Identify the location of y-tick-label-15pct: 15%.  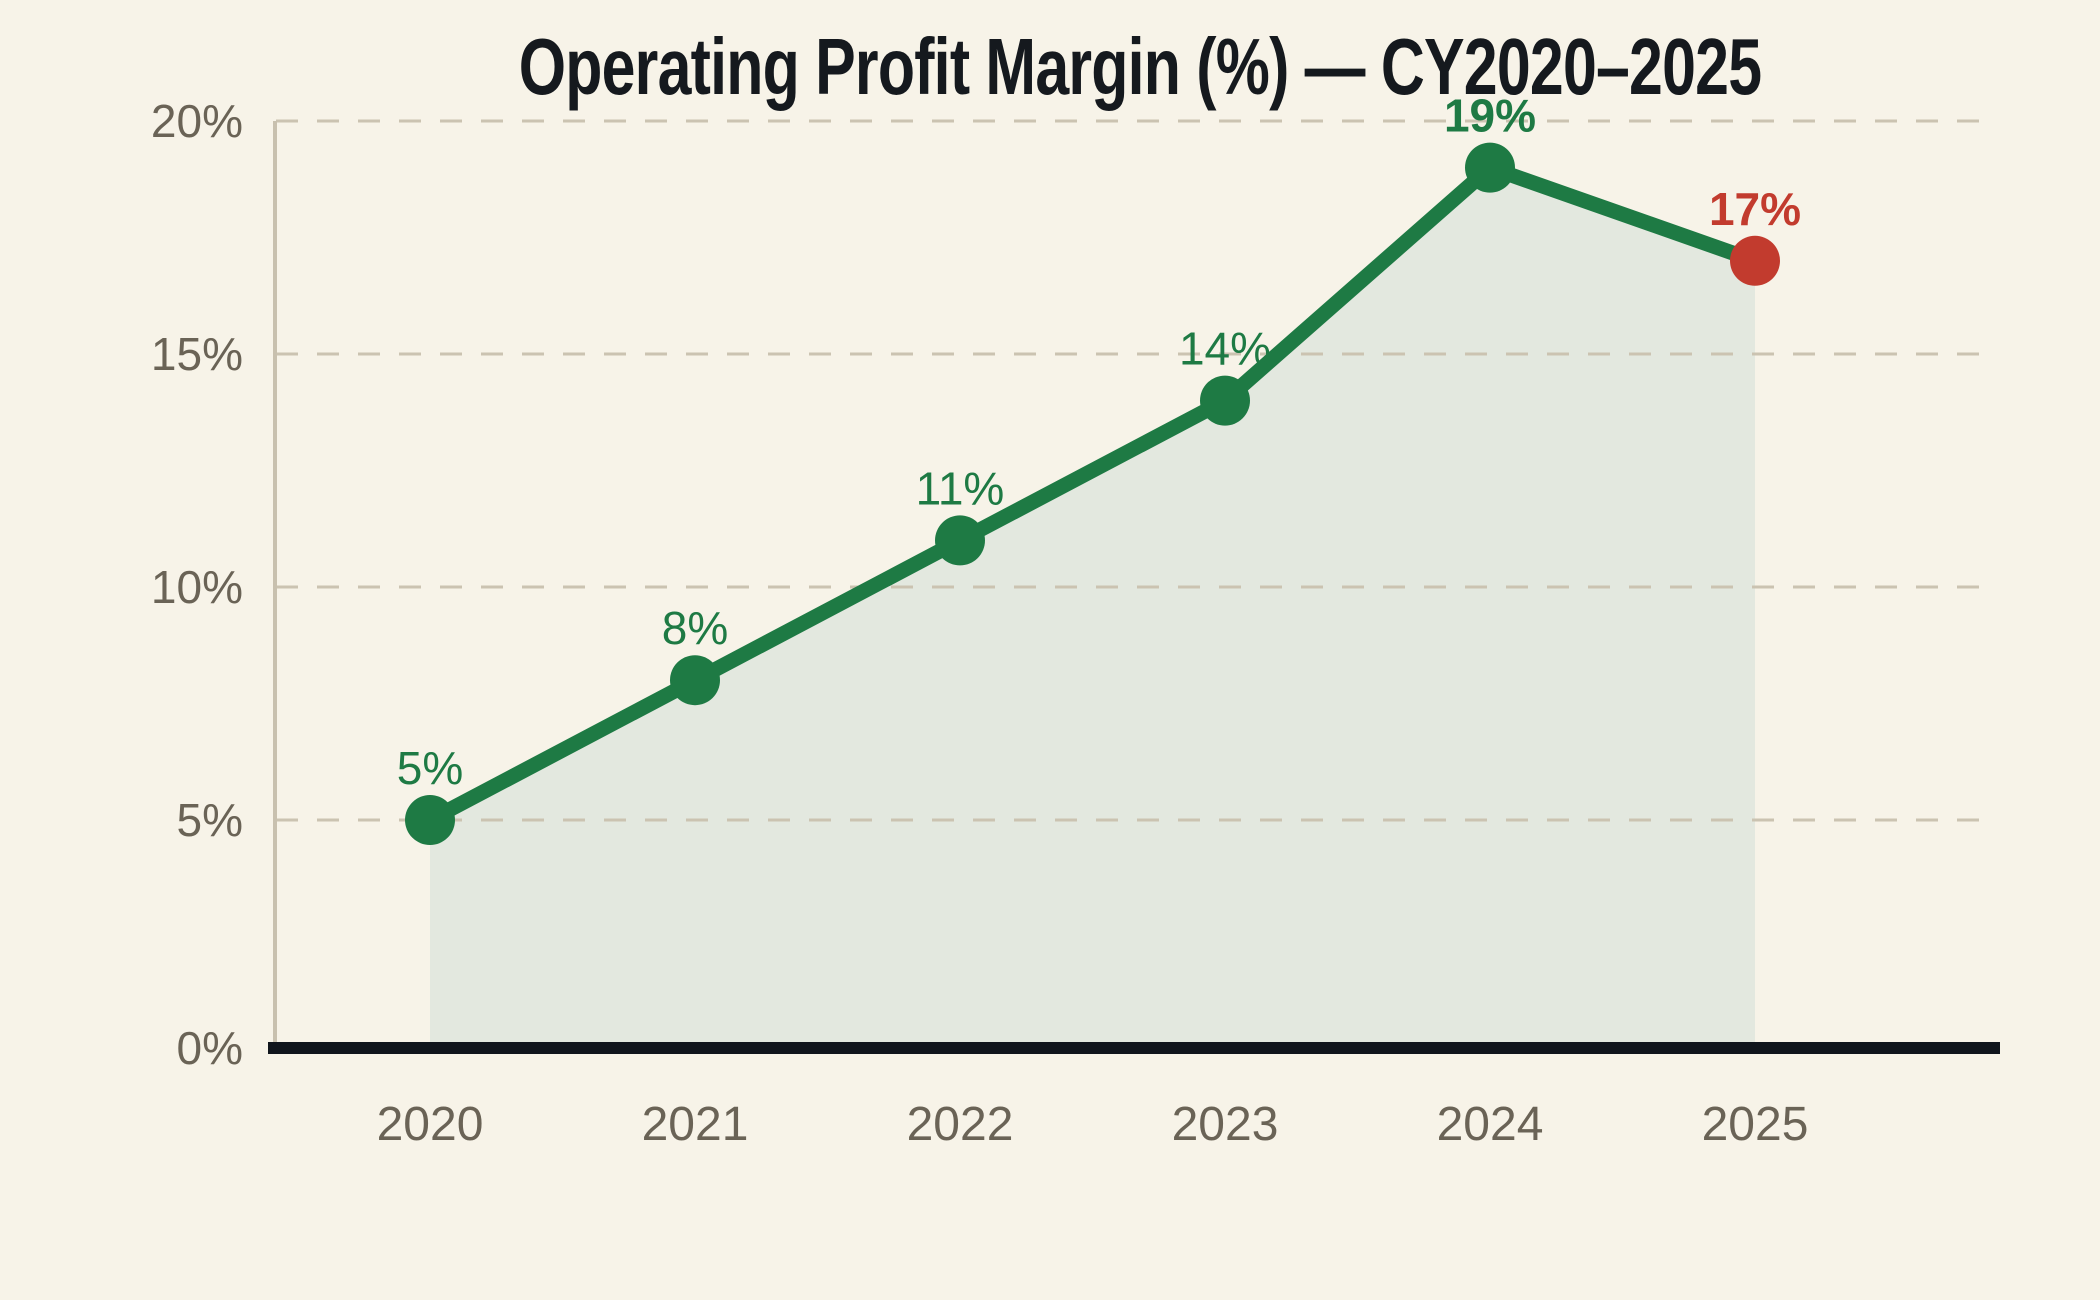
(197, 354).